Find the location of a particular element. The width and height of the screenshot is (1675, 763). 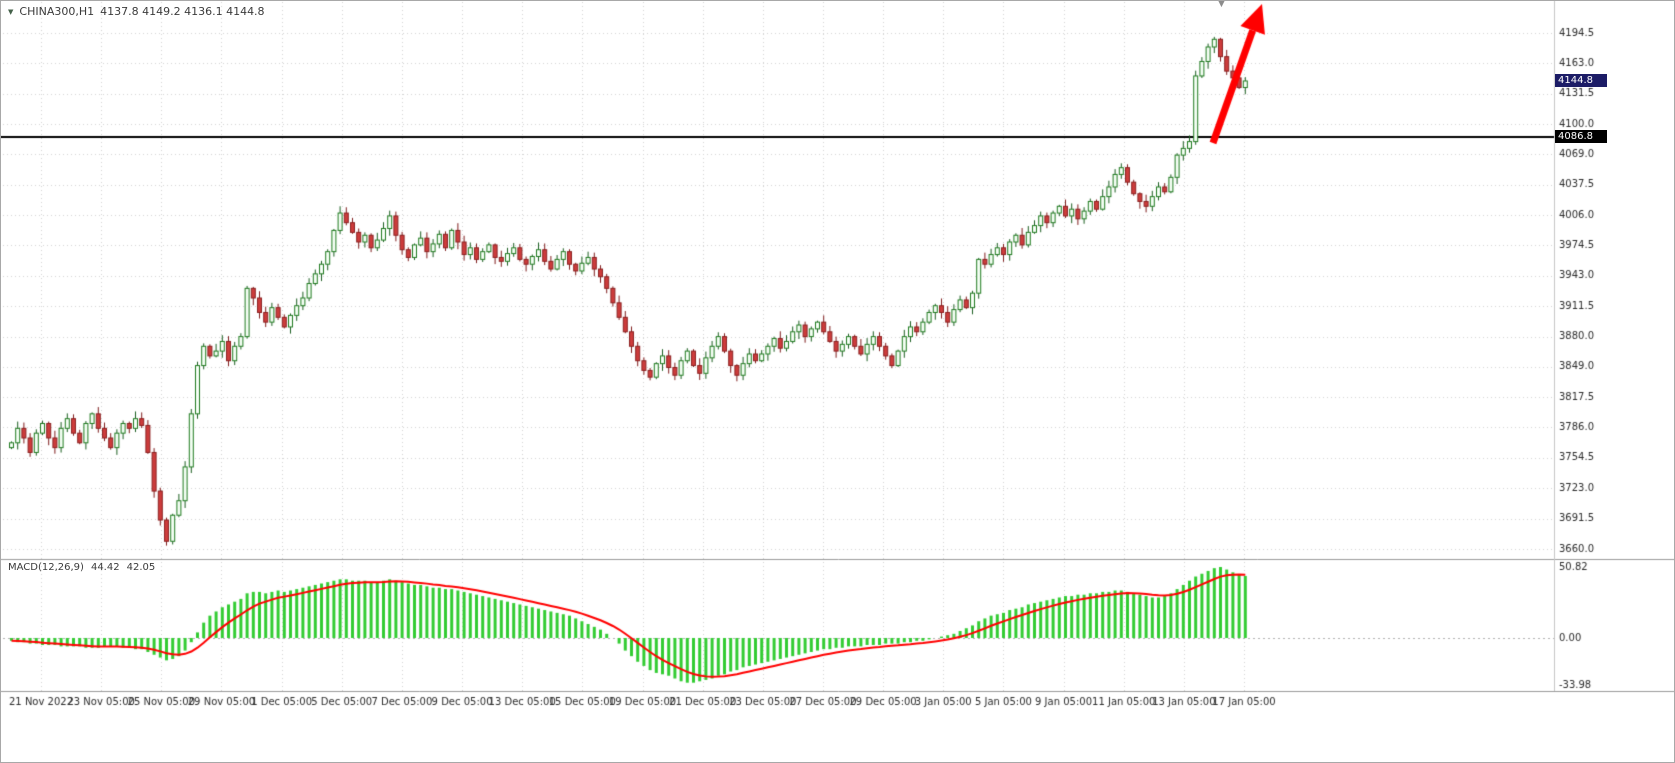

hline-price-badge: 4086.8 is located at coordinates (1581, 137).